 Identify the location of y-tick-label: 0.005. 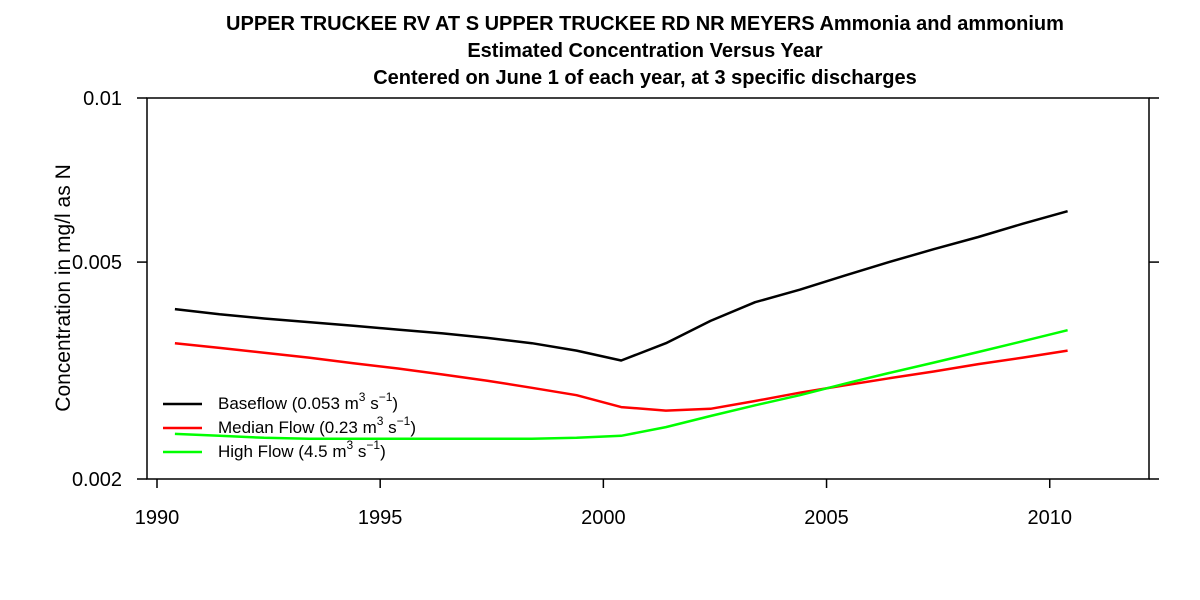
(97, 263).